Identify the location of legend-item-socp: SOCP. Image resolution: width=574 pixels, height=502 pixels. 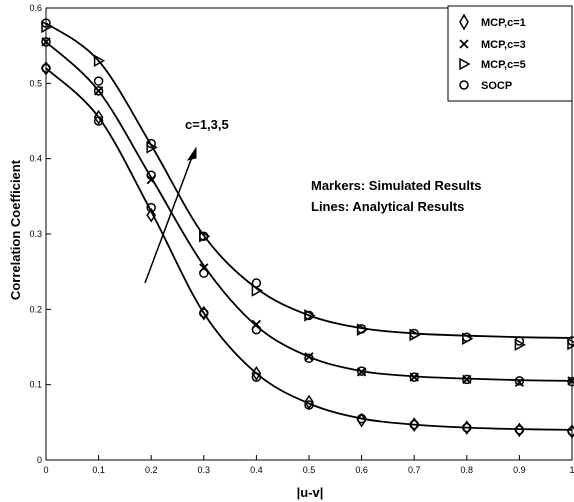
(485, 86).